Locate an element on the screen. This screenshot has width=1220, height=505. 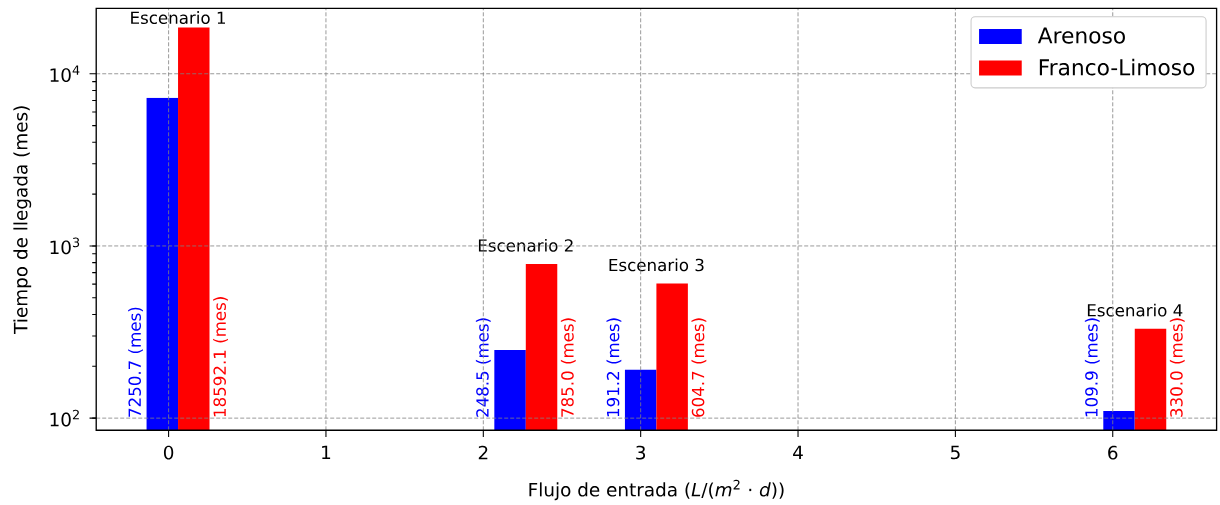
y-tick-label: 10$^{4}$ is located at coordinates (65, 74).